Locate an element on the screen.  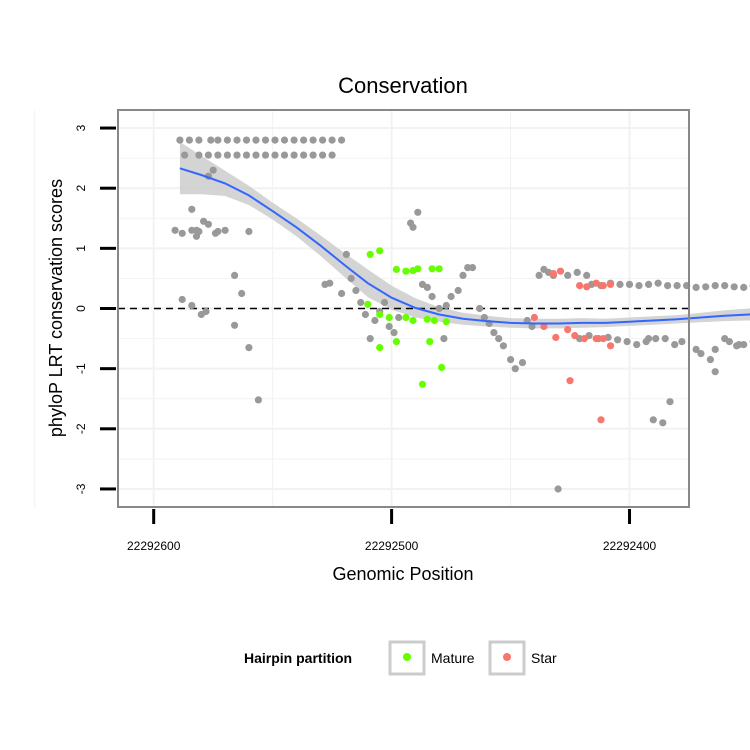
y-tick-label: -1 is located at coordinates (81, 368).